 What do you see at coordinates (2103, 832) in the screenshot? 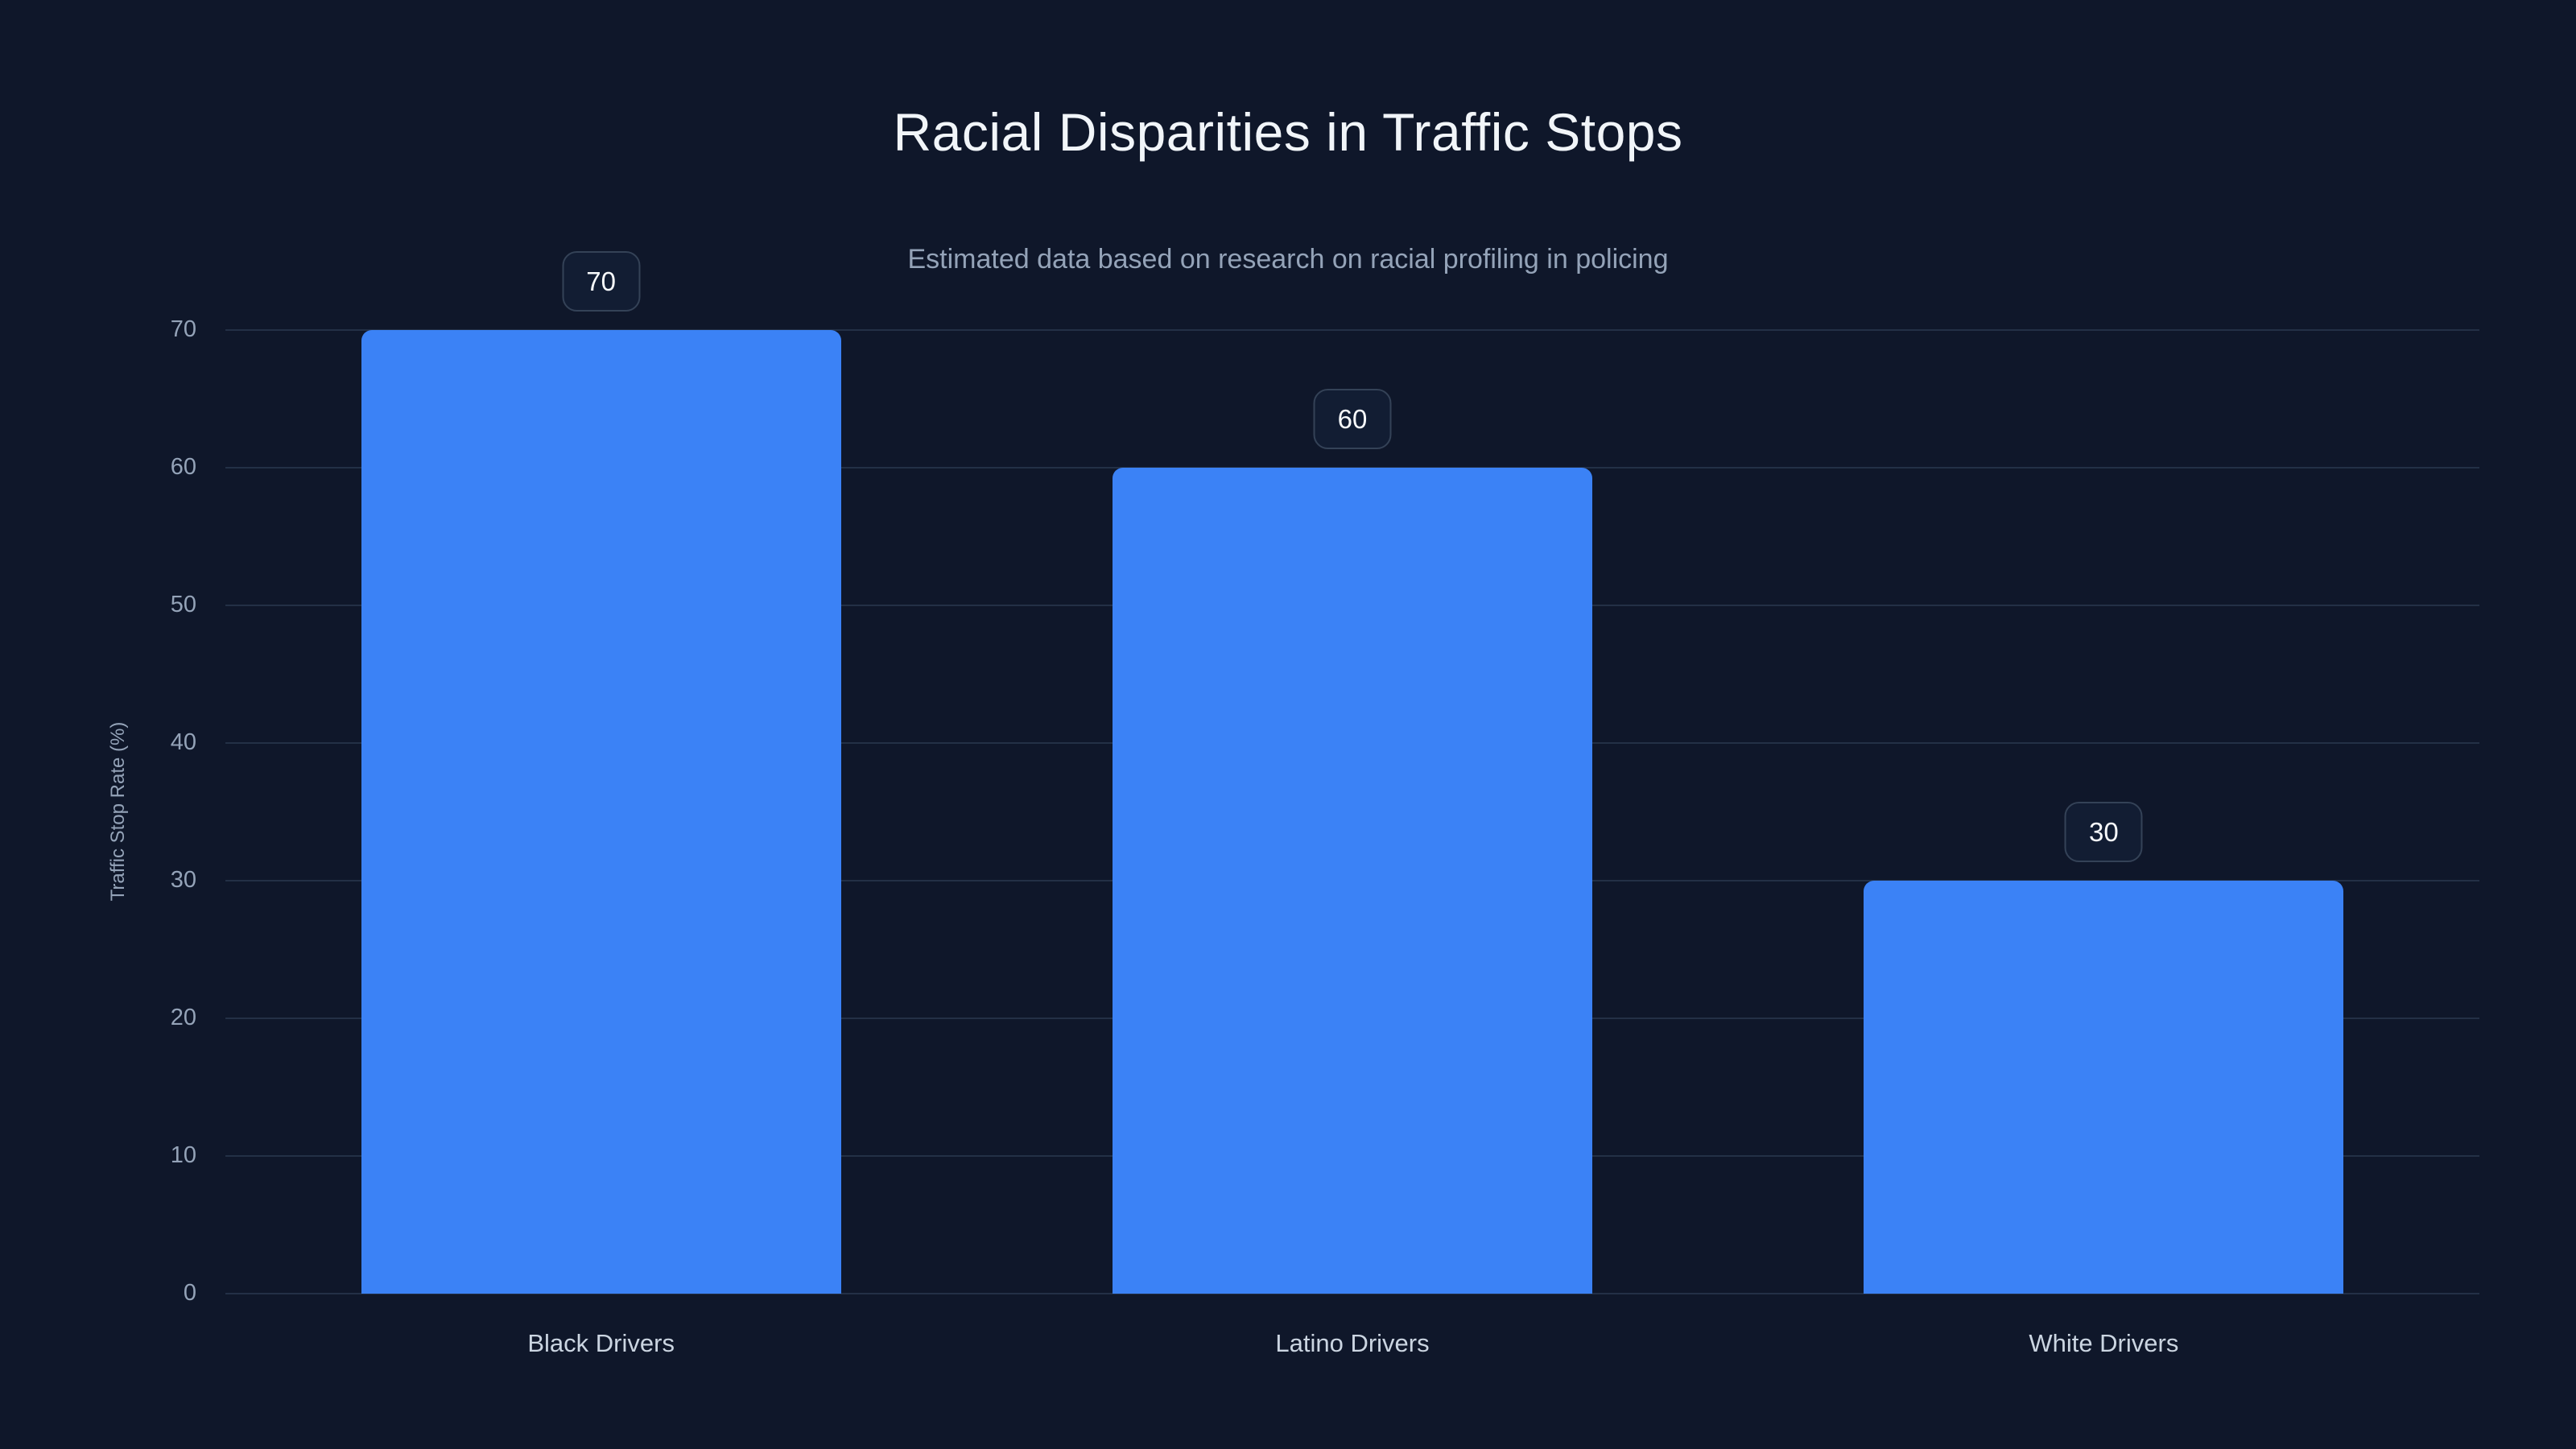
I see `value-badge-white-drivers: 30` at bounding box center [2103, 832].